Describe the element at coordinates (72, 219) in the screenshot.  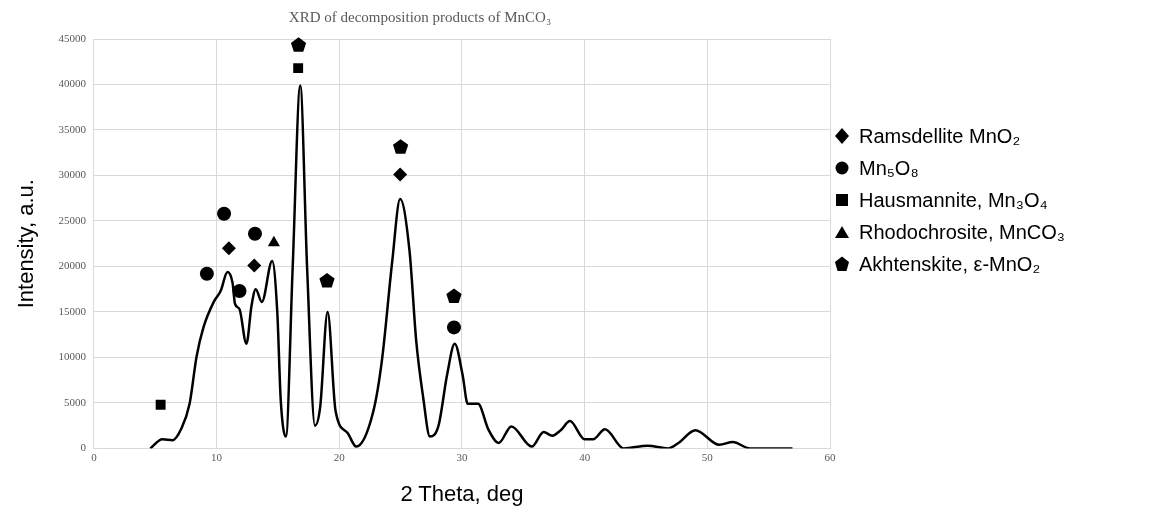
I see `y-tick-label: 25000` at that location.